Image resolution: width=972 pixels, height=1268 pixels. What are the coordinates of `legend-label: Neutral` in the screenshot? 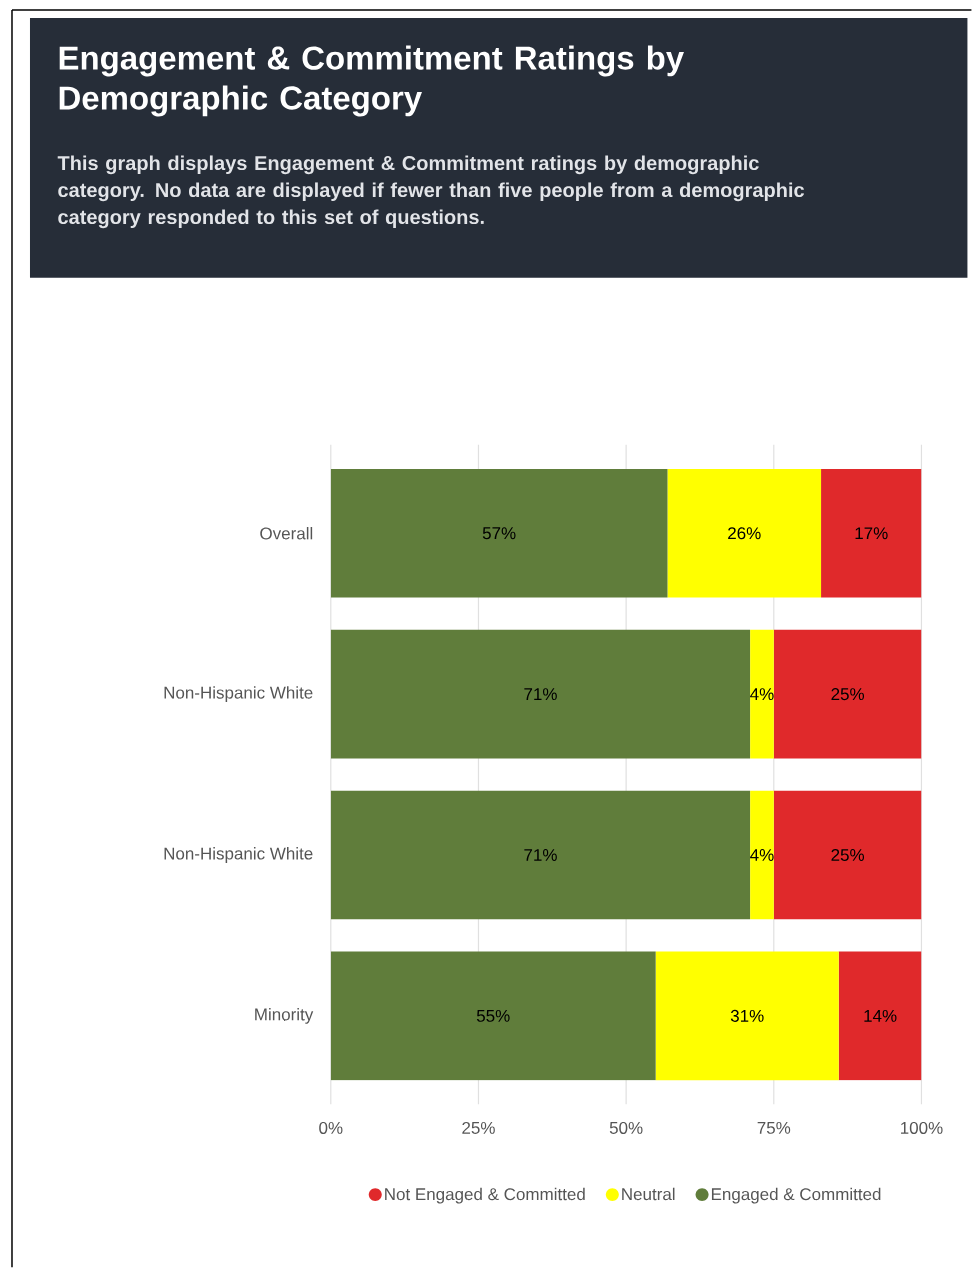 It's located at (648, 1194).